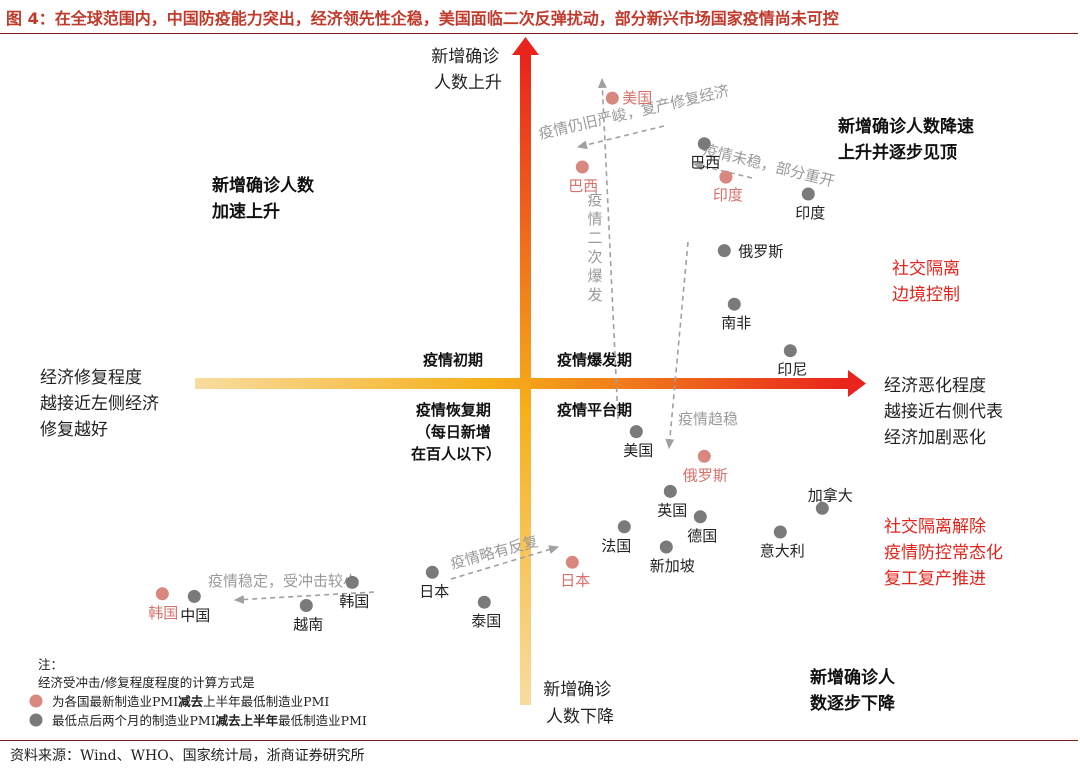  Describe the element at coordinates (830, 495) in the screenshot. I see `point-label-lowest-加拿大: 加拿大` at that location.